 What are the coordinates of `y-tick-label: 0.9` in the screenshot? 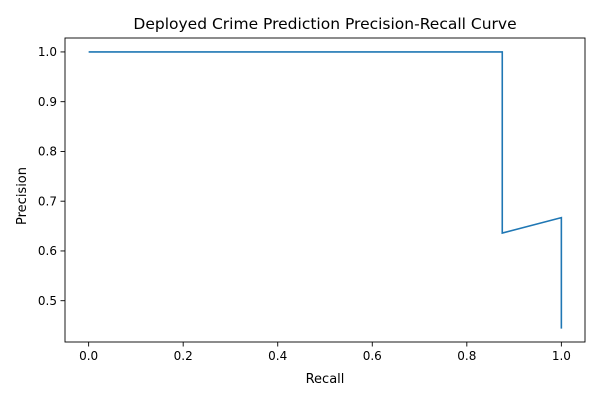 It's located at (47, 102).